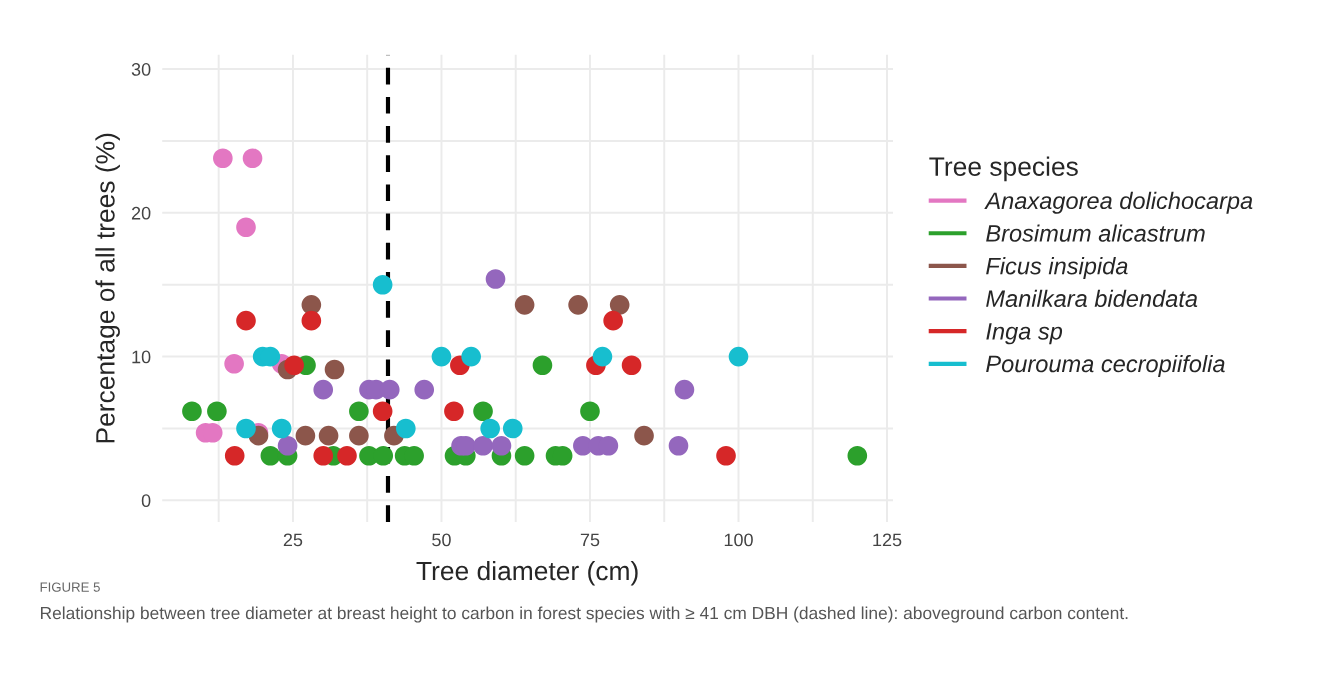 The height and width of the screenshot is (684, 1319). What do you see at coordinates (141, 69) in the screenshot?
I see `y-tick-label: 30` at bounding box center [141, 69].